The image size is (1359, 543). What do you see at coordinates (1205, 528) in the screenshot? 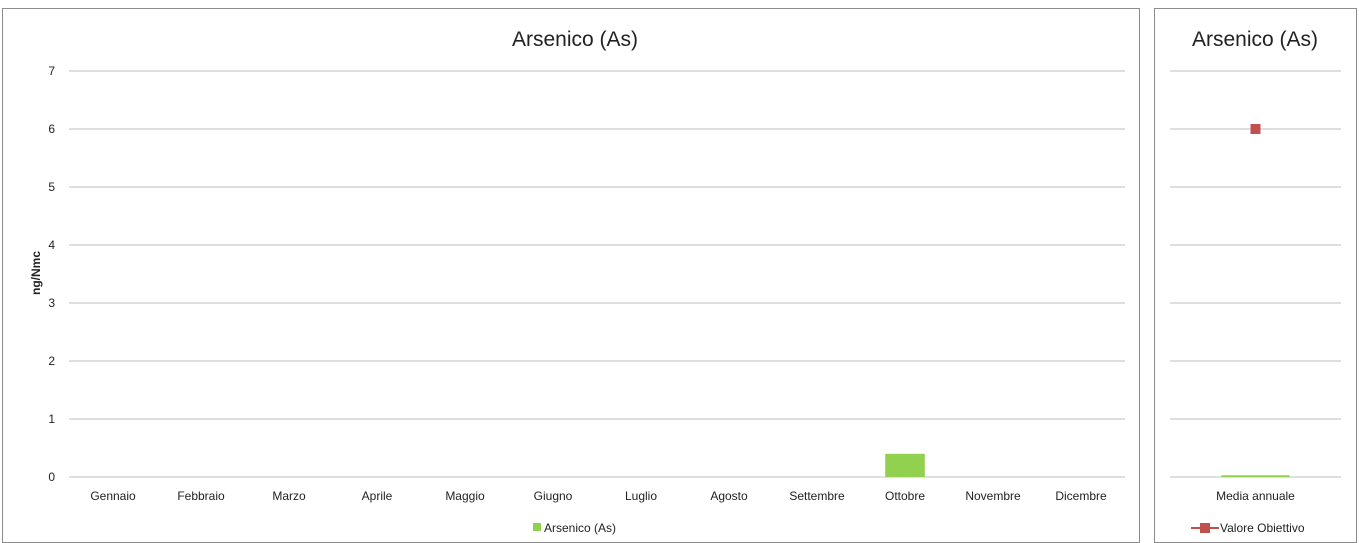
I see `legend-marker` at bounding box center [1205, 528].